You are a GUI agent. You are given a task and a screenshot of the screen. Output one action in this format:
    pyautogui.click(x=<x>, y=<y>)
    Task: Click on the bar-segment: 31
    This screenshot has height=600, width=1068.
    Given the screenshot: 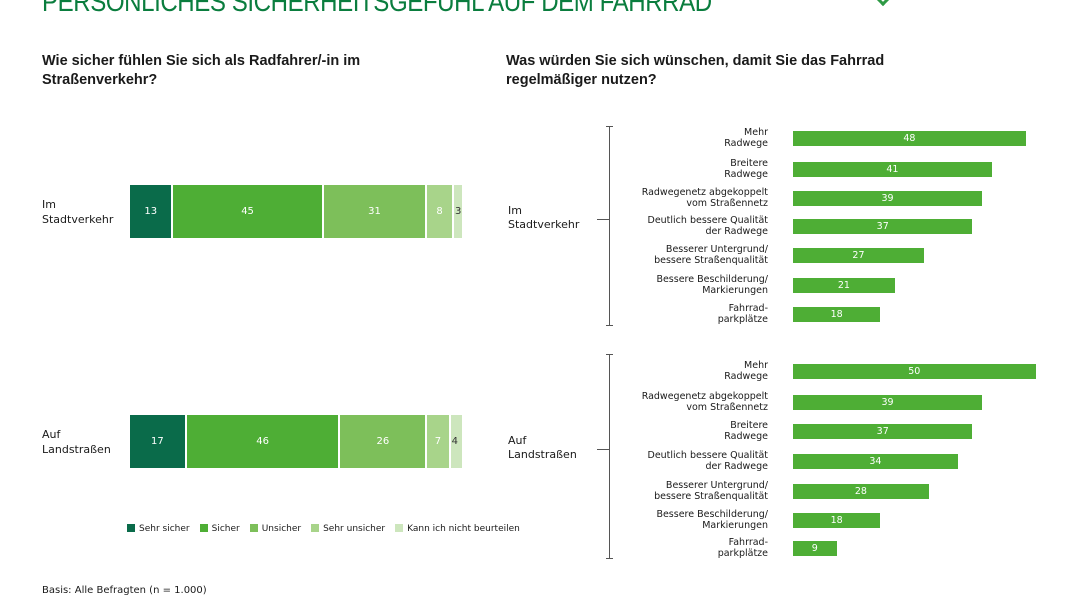 What is the action you would take?
    pyautogui.click(x=374, y=211)
    